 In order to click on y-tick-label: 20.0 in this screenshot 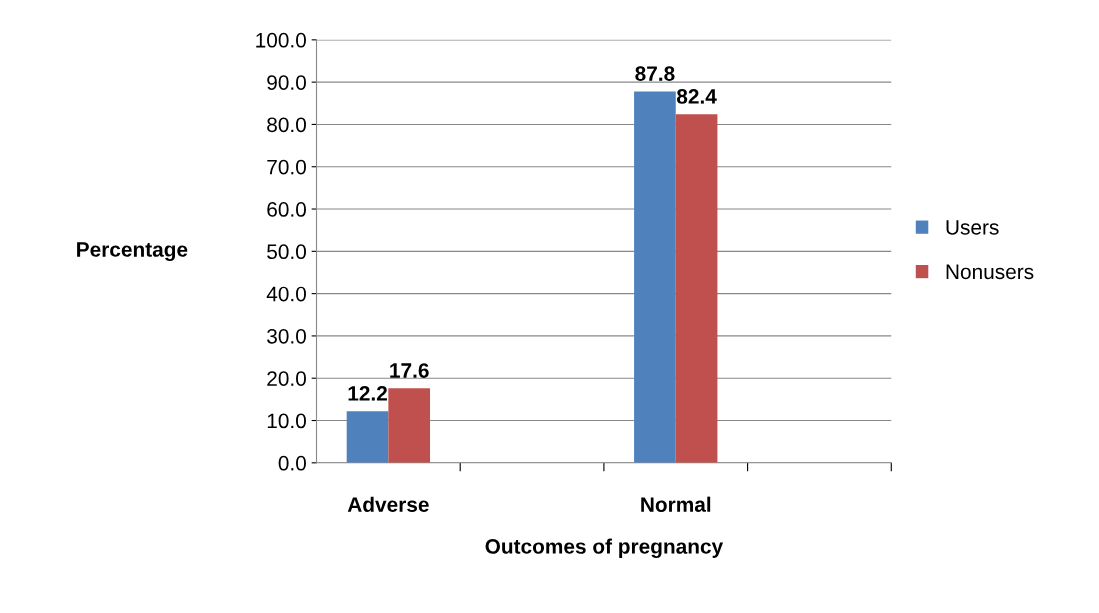, I will do `click(286, 378)`.